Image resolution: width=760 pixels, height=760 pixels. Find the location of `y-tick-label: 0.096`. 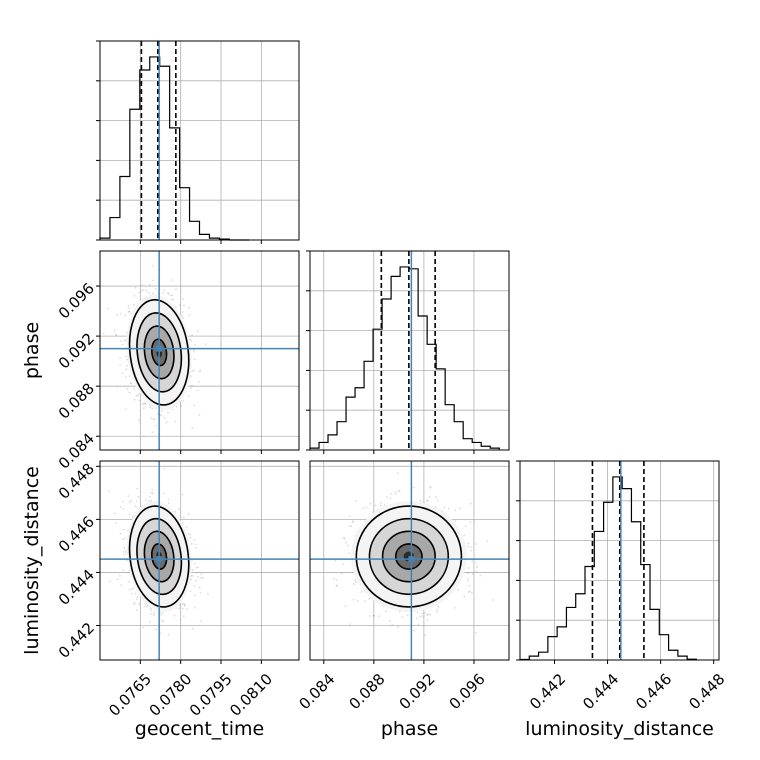

y-tick-label: 0.096 is located at coordinates (76, 300).